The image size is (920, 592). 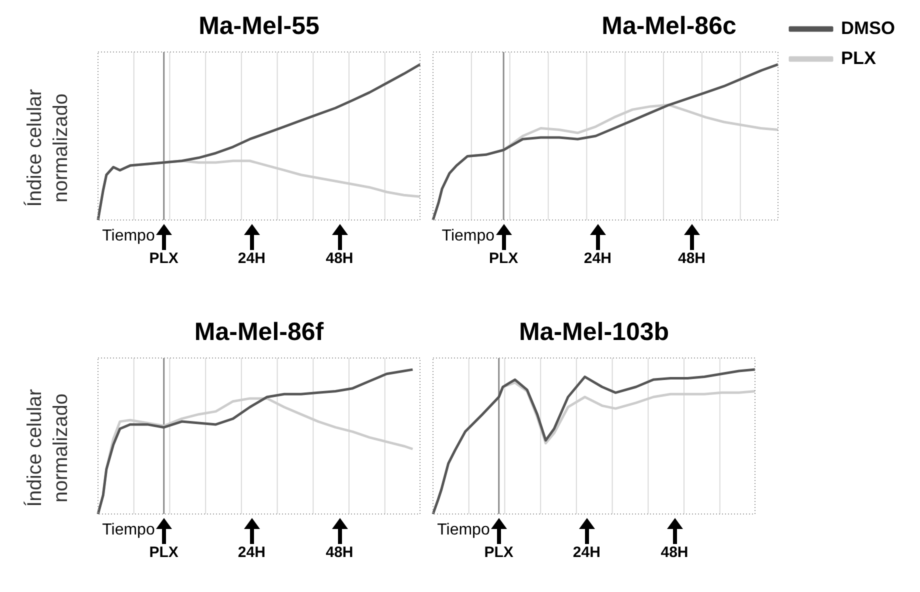 What do you see at coordinates (868, 28) in the screenshot?
I see `legend-label: DMSO` at bounding box center [868, 28].